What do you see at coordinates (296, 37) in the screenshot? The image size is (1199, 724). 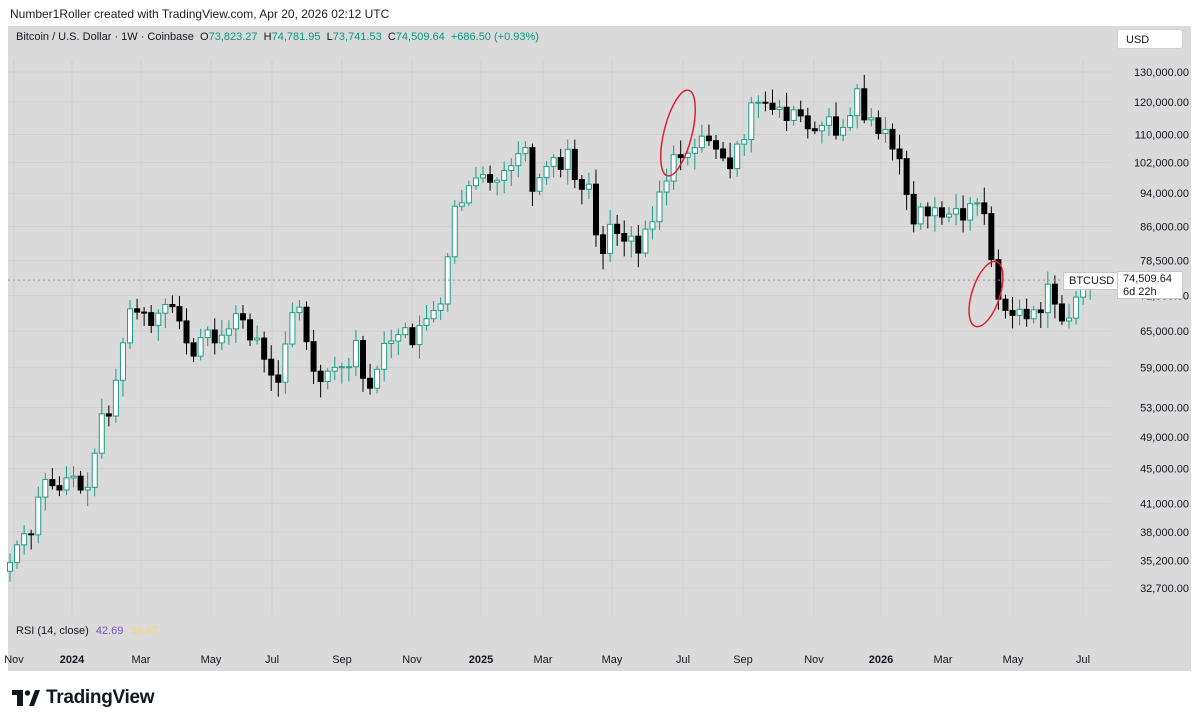 I see `high-value: 74,781.95` at bounding box center [296, 37].